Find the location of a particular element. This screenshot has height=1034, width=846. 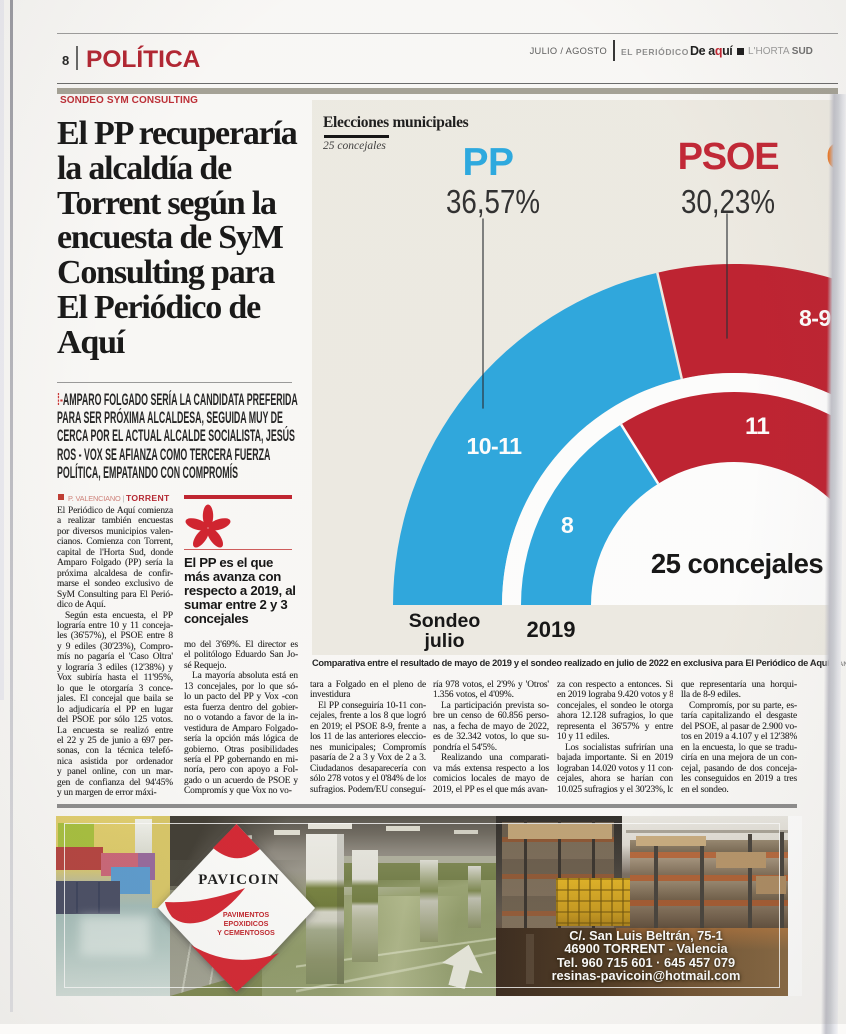

svg-text: EPOXIDICOS is located at coordinates (246, 923).